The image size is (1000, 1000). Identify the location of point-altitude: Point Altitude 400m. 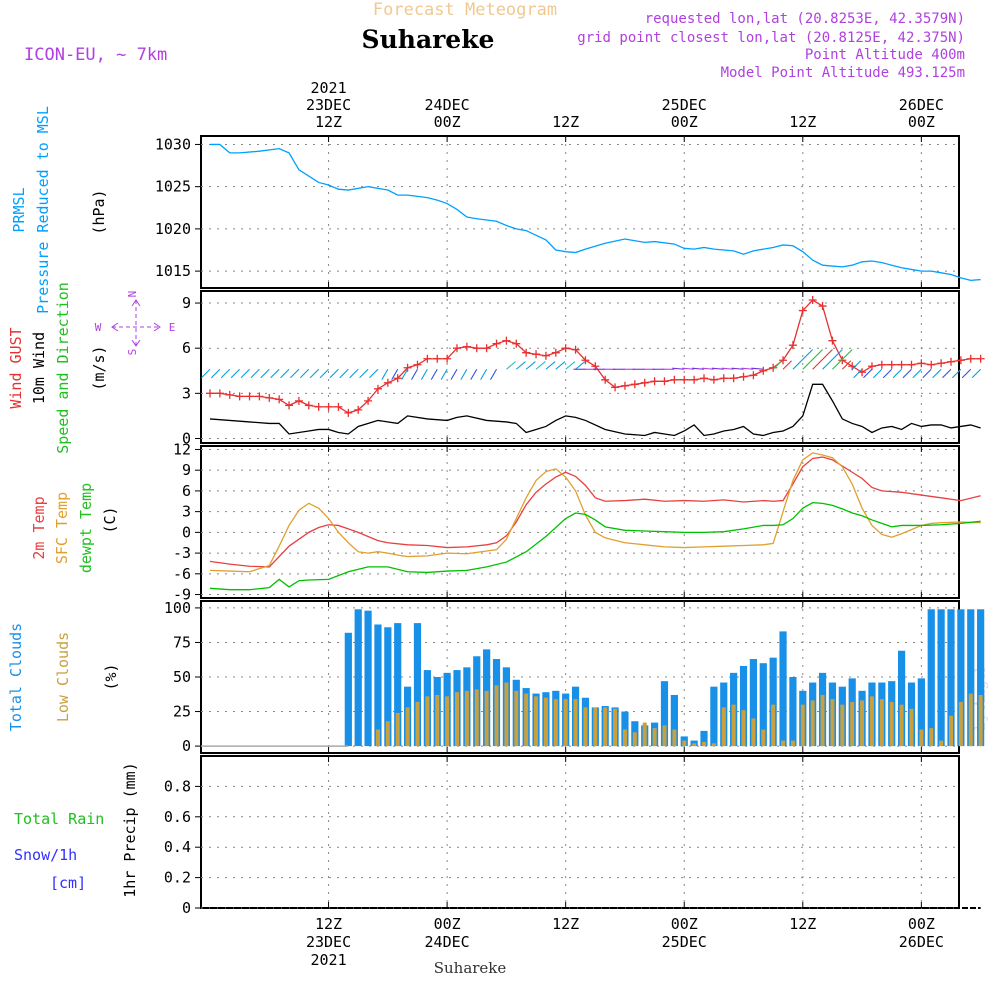
(885, 55).